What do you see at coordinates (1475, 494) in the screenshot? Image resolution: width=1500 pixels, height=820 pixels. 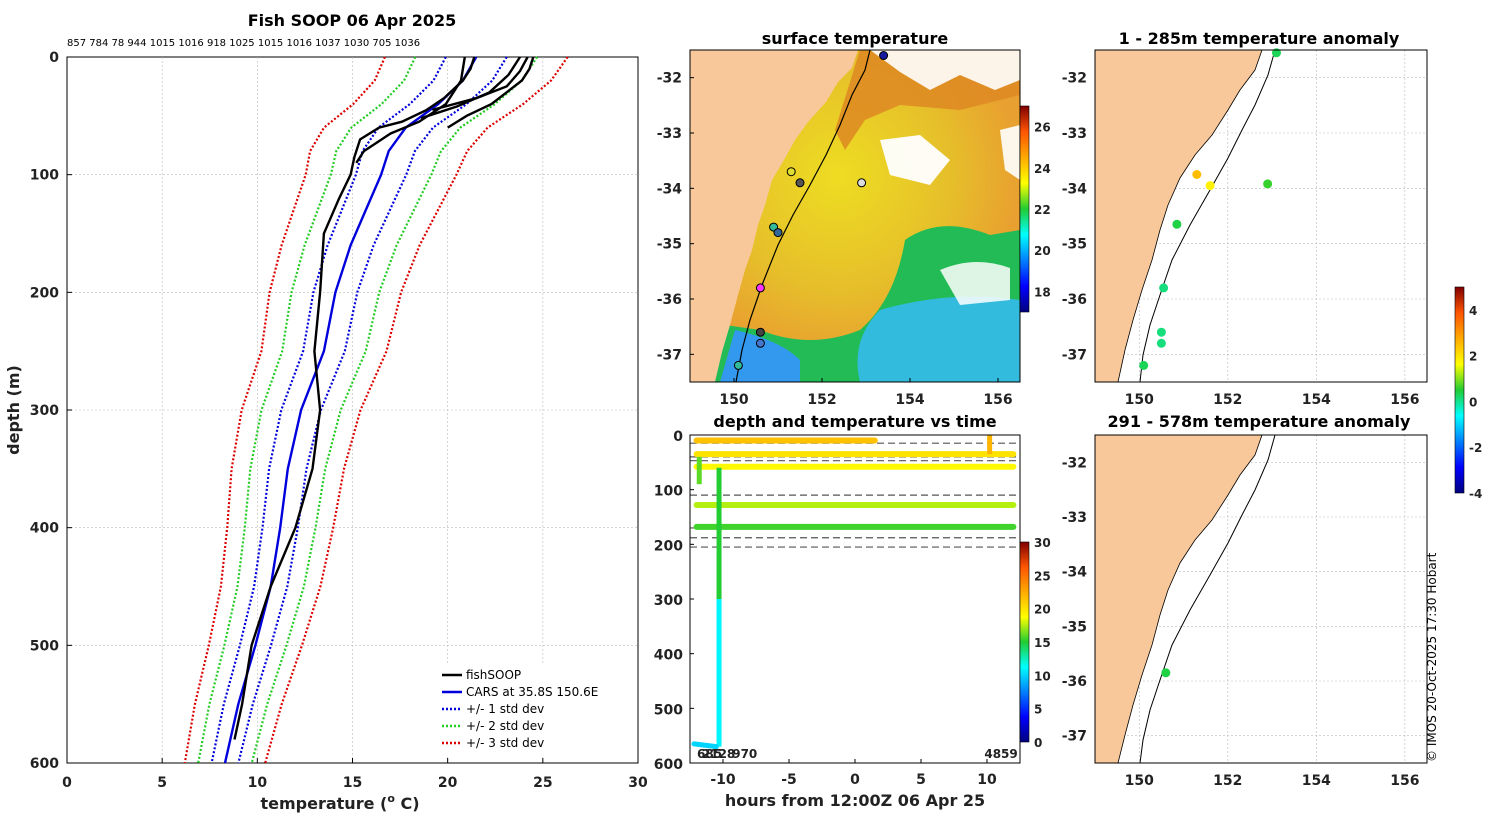 I see `anomaly-colorbar-label--4: -4` at bounding box center [1475, 494].